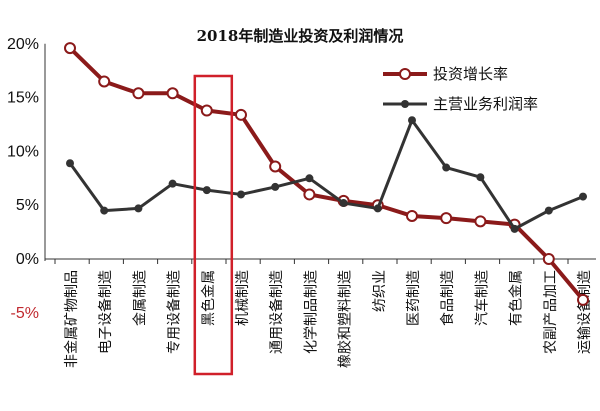 This screenshot has width=600, height=411. I want to click on x-tick-label: 化学制品制造, so click(311, 312).